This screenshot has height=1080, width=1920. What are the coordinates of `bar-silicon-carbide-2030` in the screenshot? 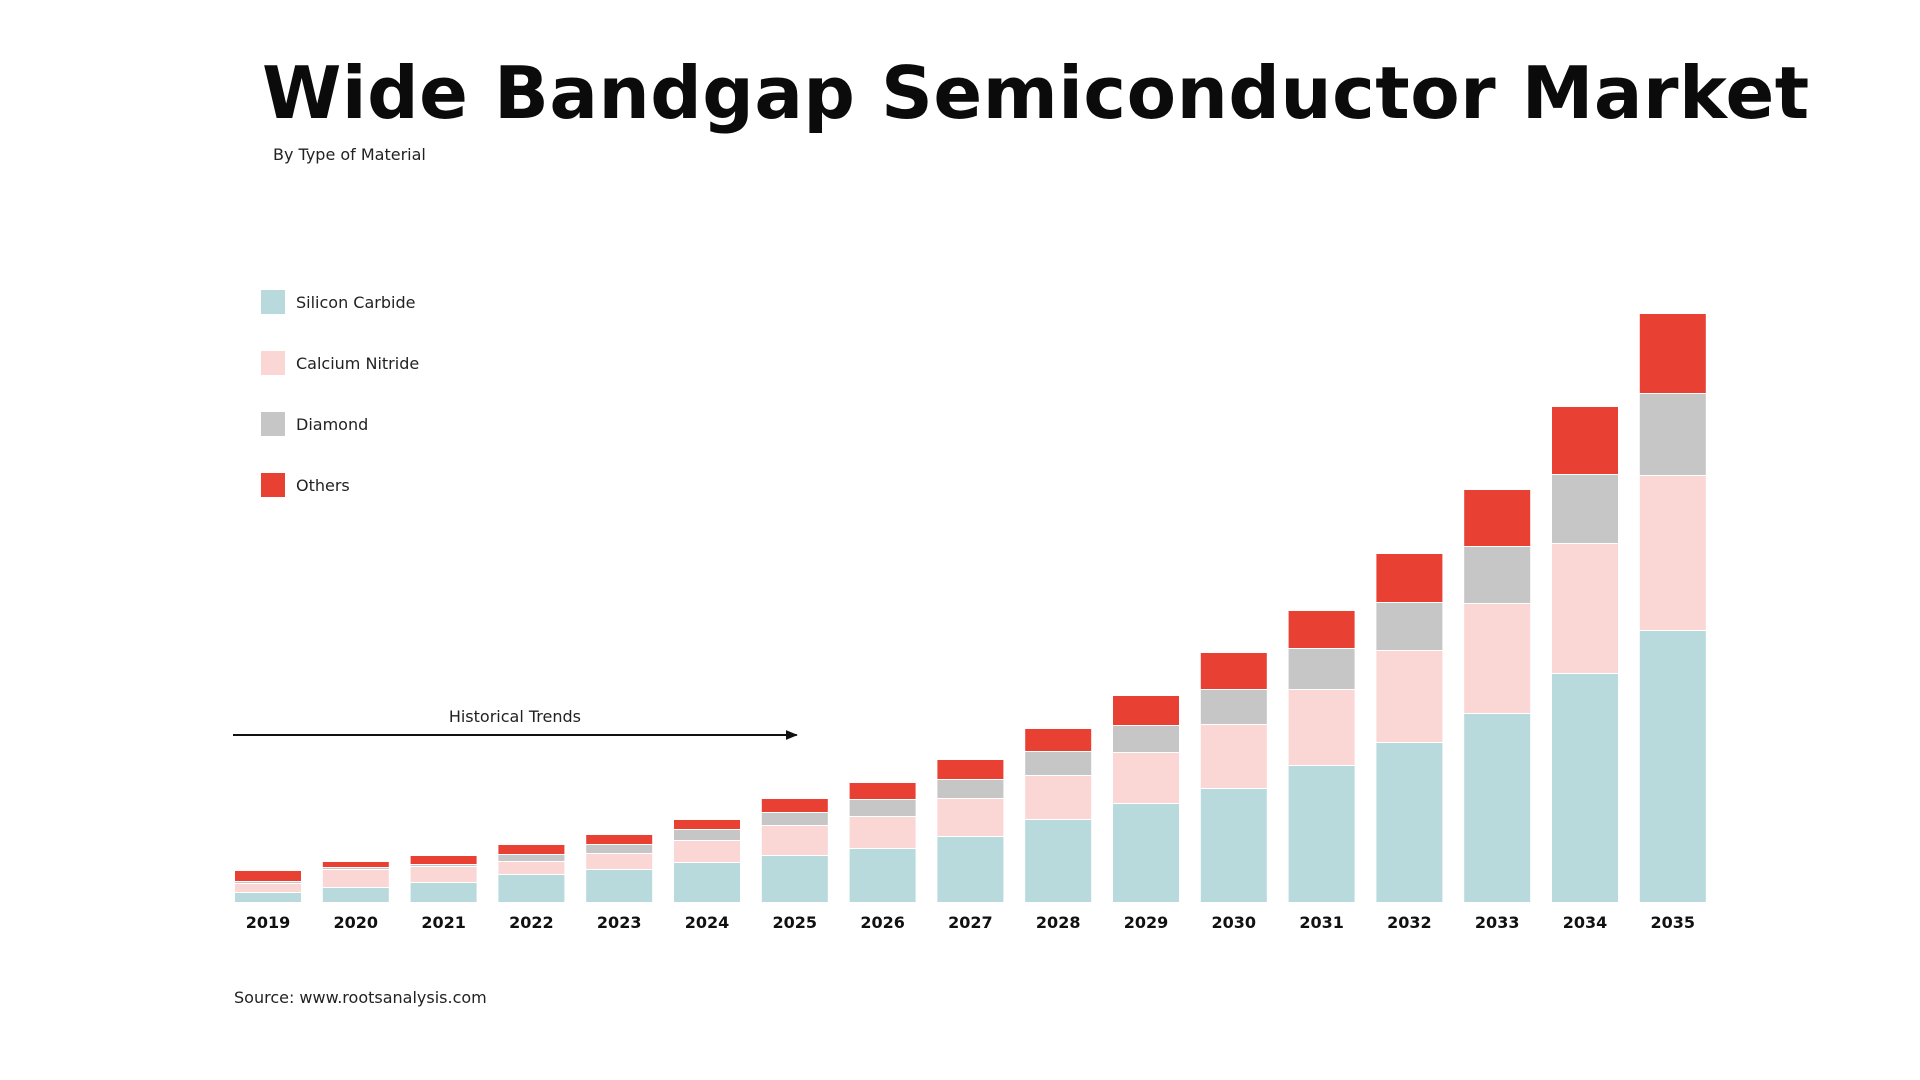 It's located at (1233, 845).